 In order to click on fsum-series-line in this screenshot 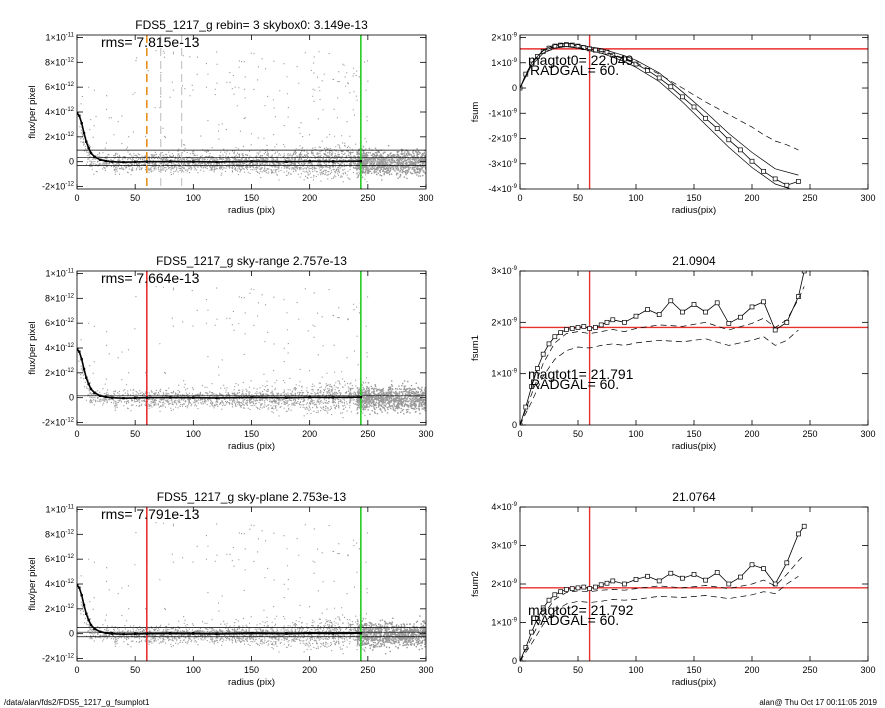, I will do `click(662, 348)`.